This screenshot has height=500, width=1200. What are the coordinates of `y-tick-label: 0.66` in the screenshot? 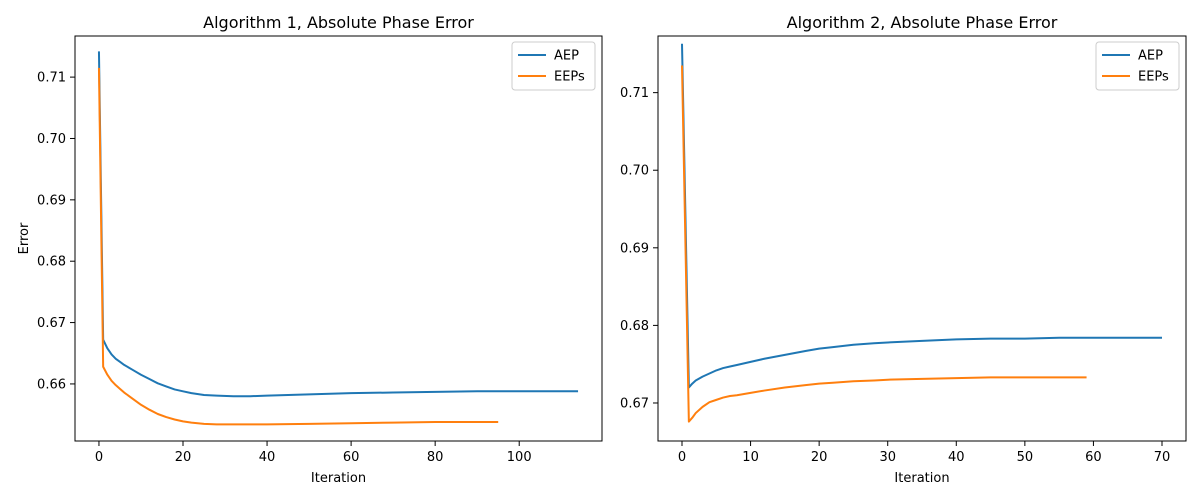 It's located at (51, 384).